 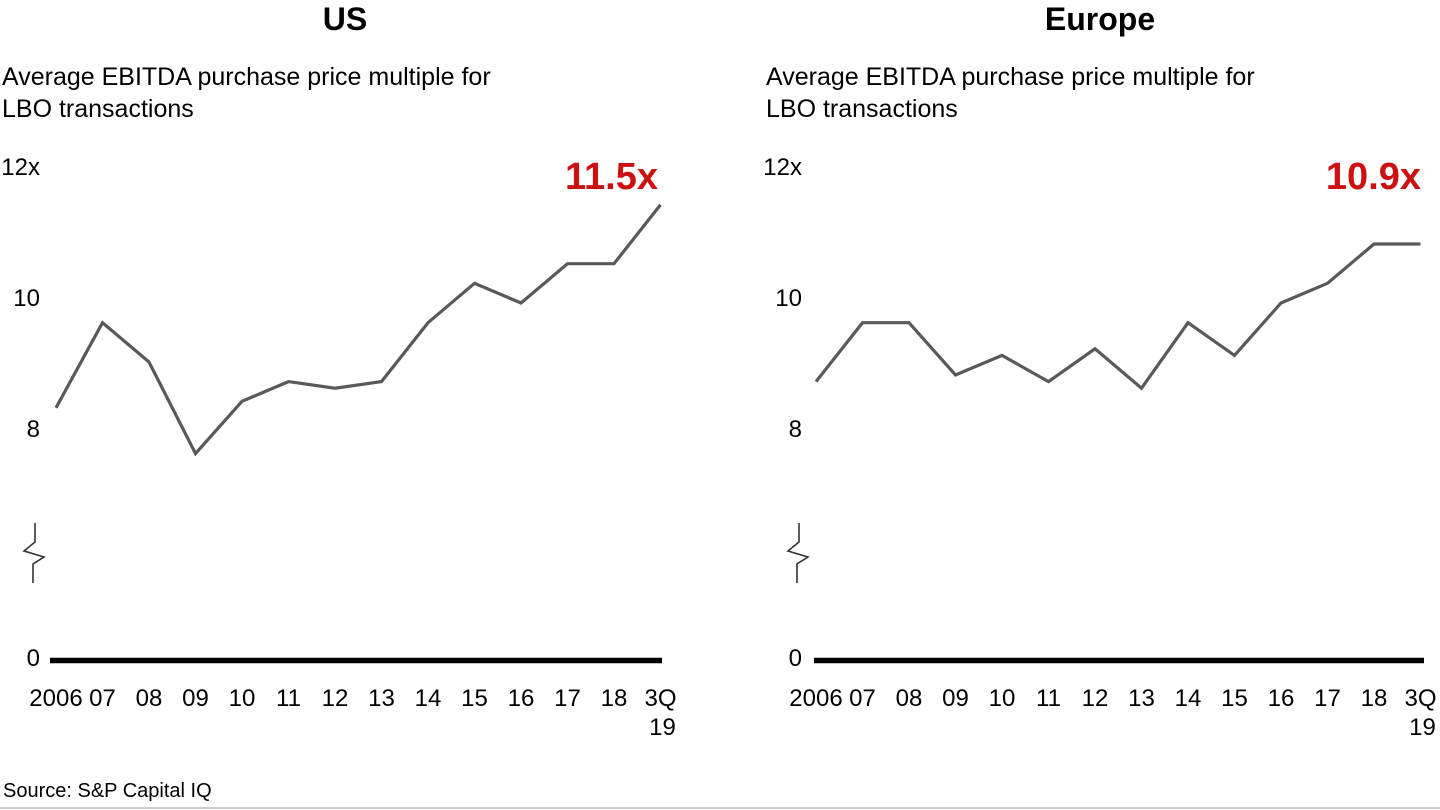 I want to click on europe-xtick-09: 09, so click(x=955, y=698).